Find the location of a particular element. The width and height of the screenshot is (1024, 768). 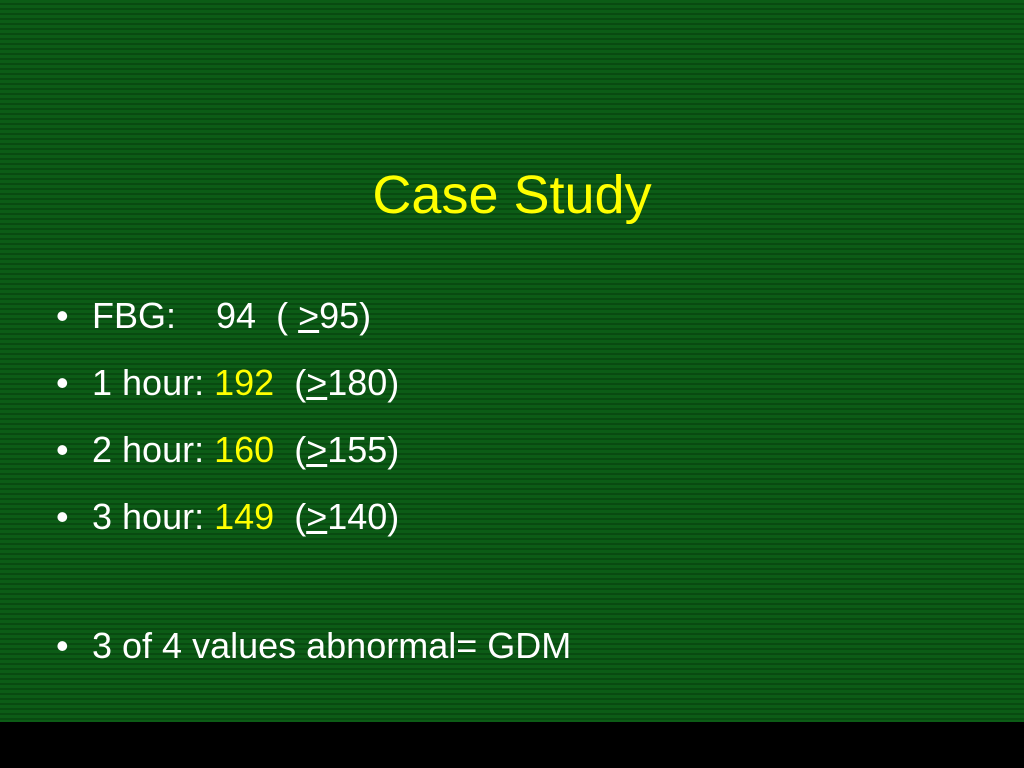

bullet-value: 192 is located at coordinates (244, 382).